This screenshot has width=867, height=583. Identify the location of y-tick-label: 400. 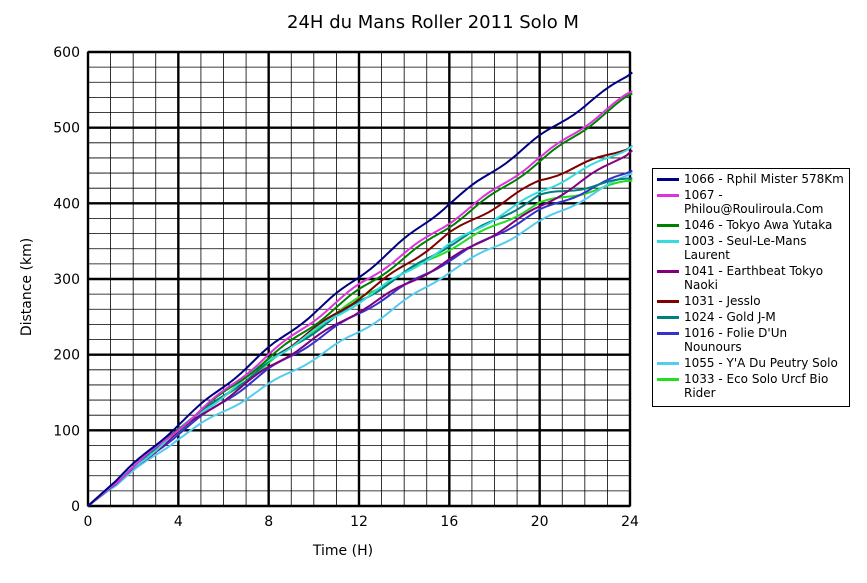
(66, 204).